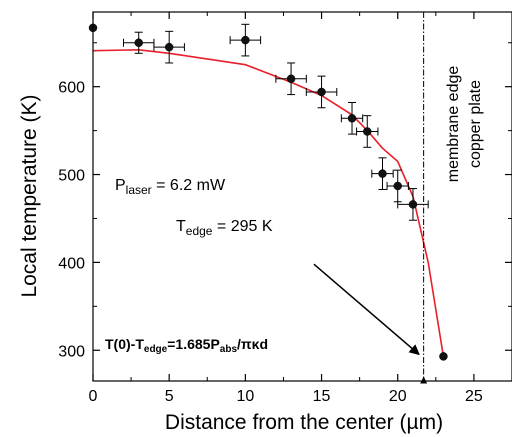 This screenshot has width=512, height=437. Describe the element at coordinates (170, 187) in the screenshot. I see `annotation-plaser: Plaser = 6.2 mW` at that location.